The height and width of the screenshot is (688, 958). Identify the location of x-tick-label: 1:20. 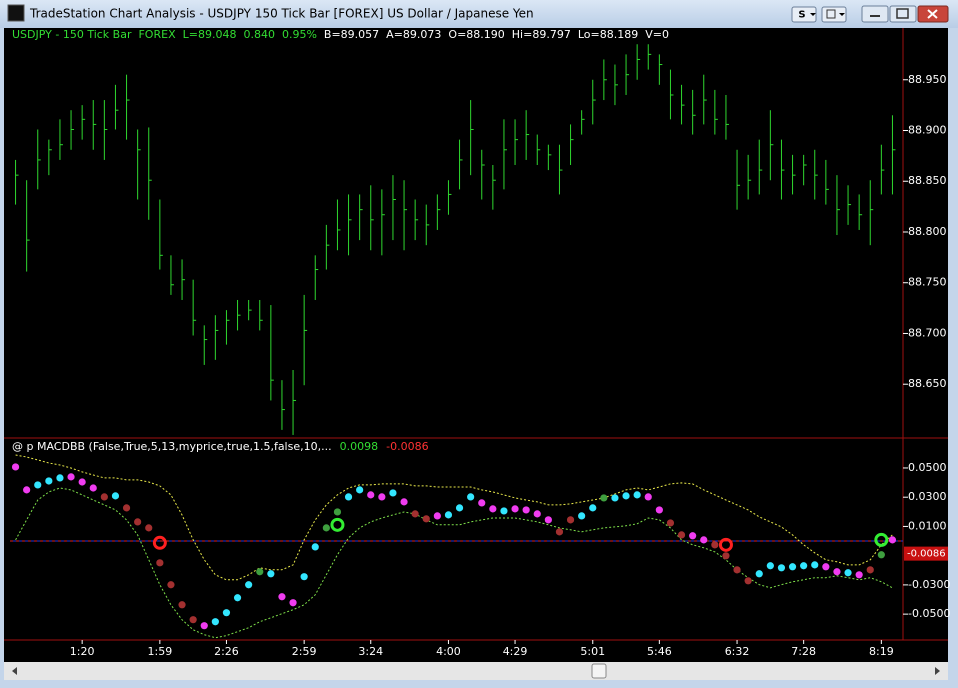
(82, 651).